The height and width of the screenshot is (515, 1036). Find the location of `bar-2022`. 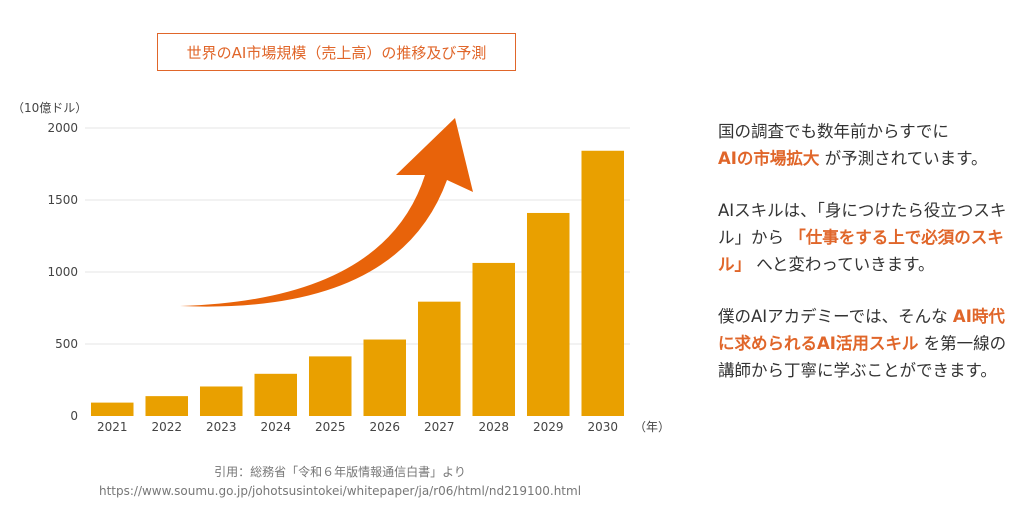

bar-2022 is located at coordinates (167, 406).